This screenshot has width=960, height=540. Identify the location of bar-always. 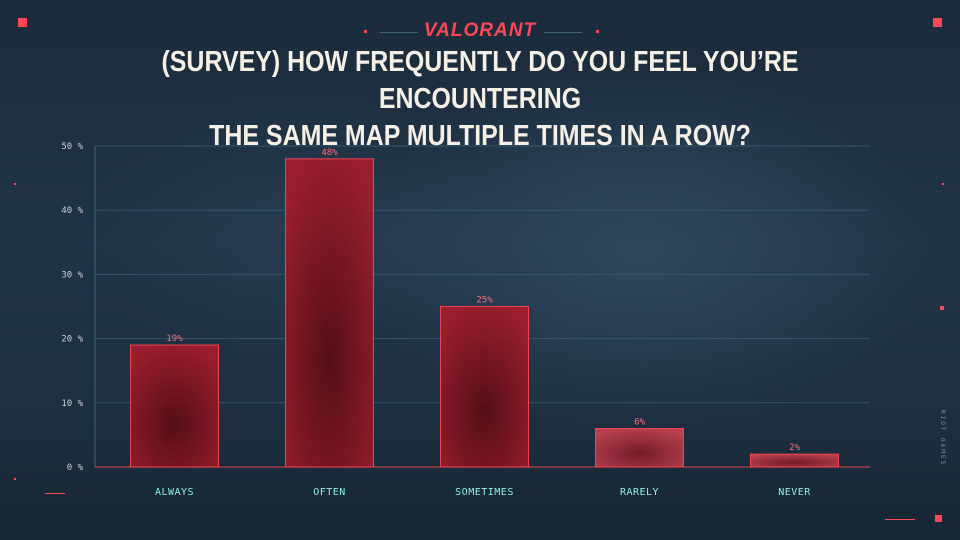
(174, 406).